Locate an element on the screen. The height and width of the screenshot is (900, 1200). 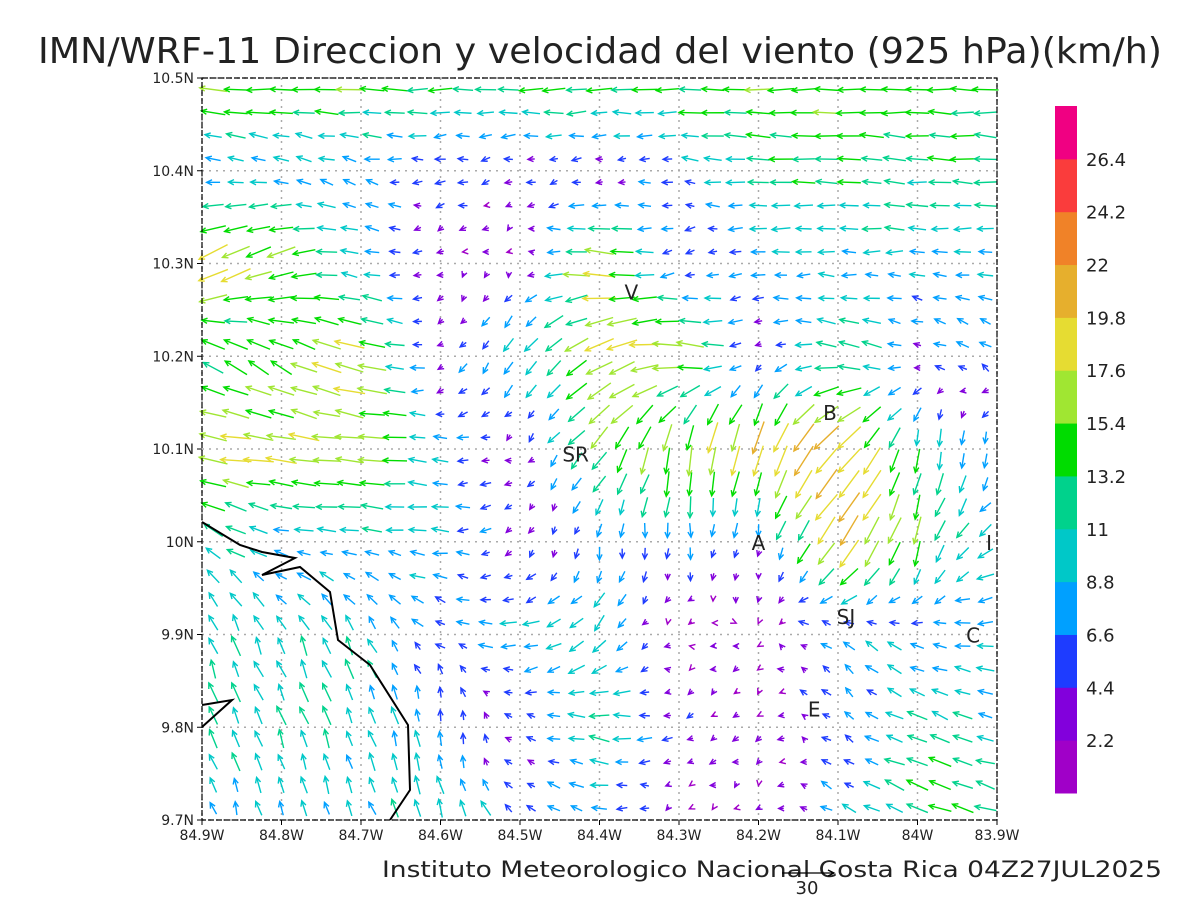
coastline is located at coordinates (306, 671).